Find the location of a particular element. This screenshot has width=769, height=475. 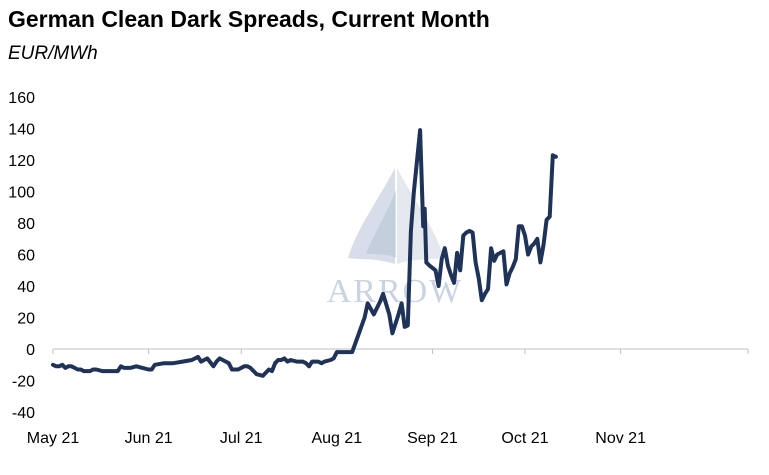

y-tick-label: 0 is located at coordinates (30, 350).